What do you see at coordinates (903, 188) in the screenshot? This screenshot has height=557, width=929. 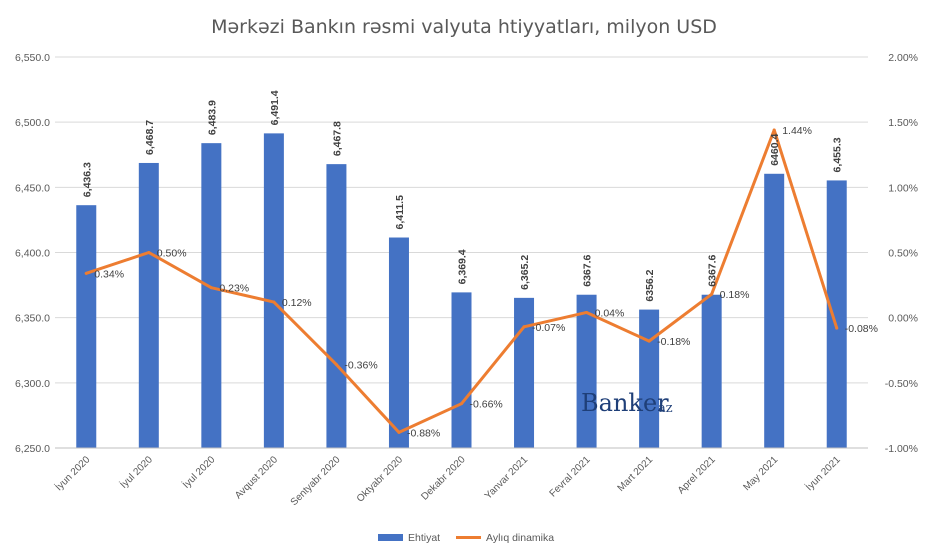 I see `y-right-tick-label: 1.00%` at bounding box center [903, 188].